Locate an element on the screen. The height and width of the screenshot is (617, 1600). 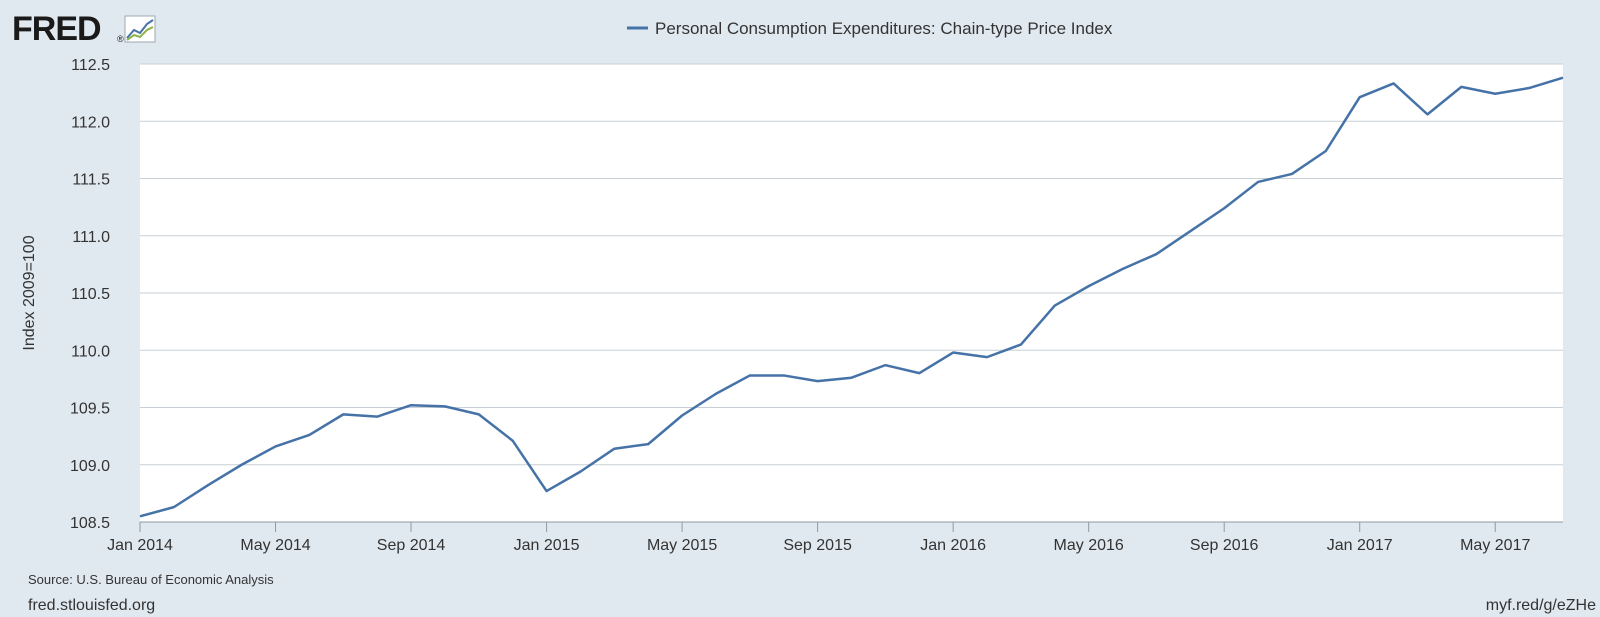
x-tick-label: May 2016 is located at coordinates (1089, 545).